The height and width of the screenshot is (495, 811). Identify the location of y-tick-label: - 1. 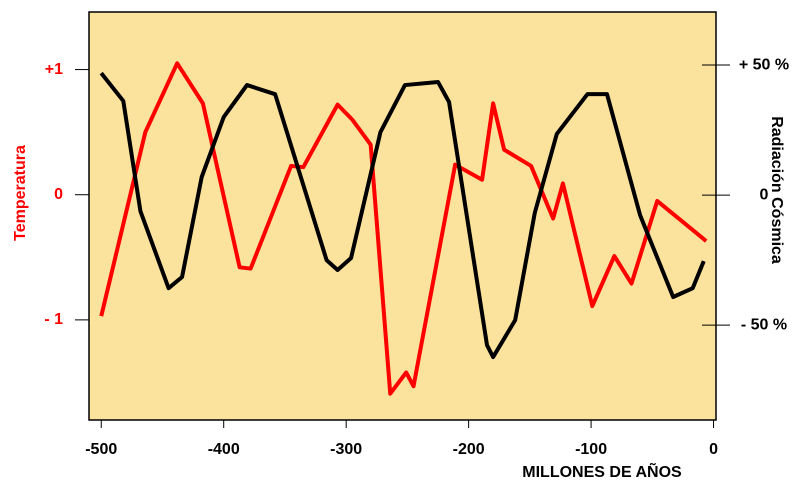
(53, 319).